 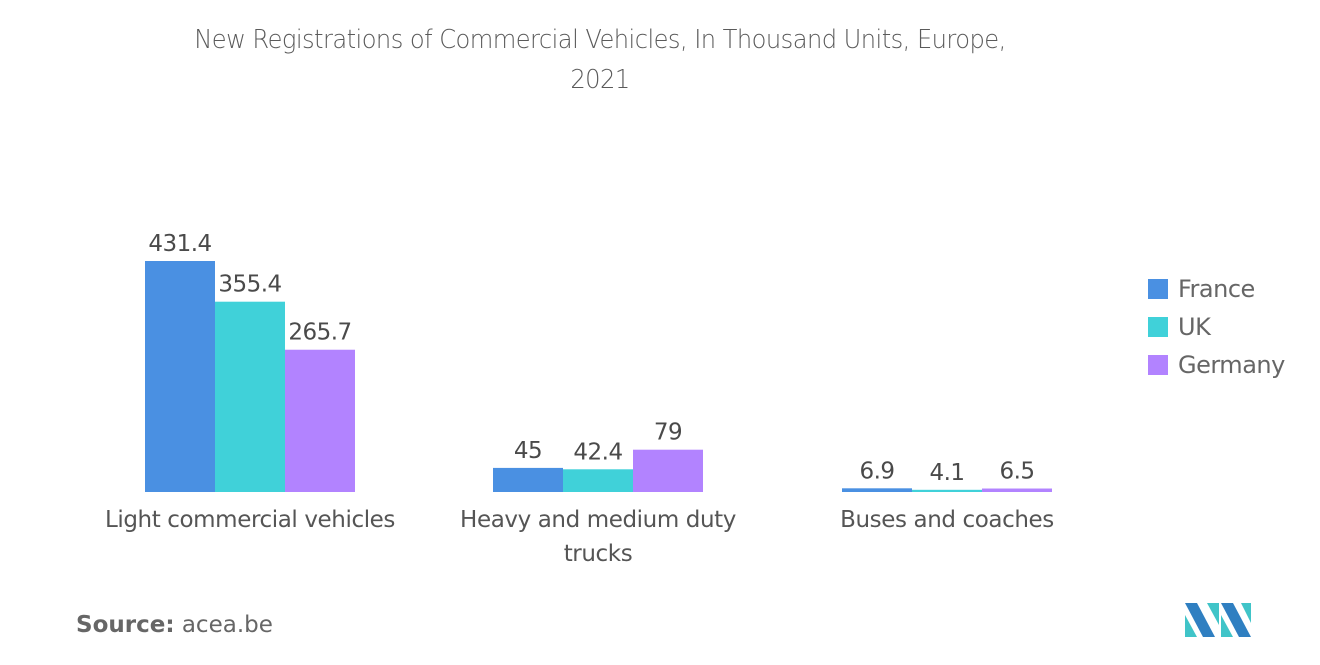 What do you see at coordinates (946, 473) in the screenshot?
I see `value-label-uk-buses-and-coaches: 4.1` at bounding box center [946, 473].